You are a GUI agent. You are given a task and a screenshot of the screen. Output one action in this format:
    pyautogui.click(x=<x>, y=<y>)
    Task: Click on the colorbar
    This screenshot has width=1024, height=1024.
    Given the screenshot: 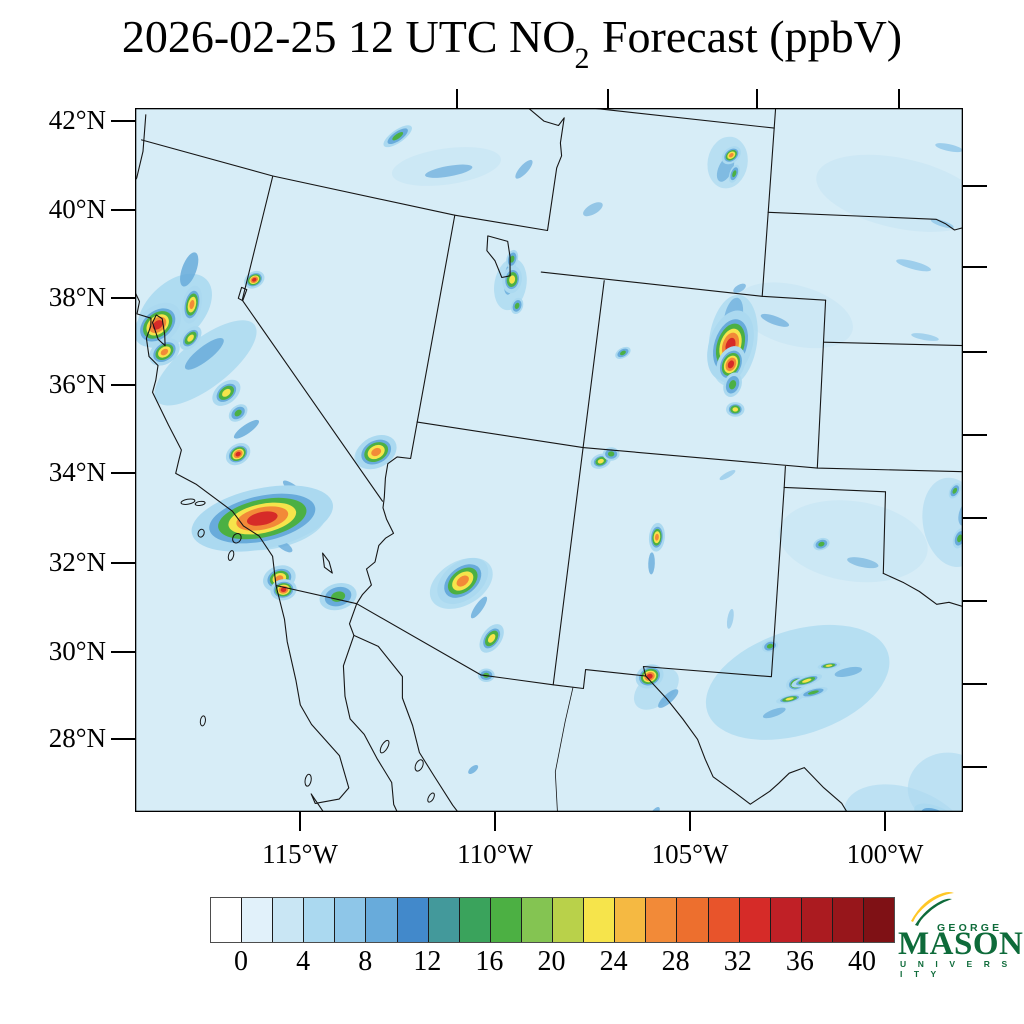 What is the action you would take?
    pyautogui.click(x=552, y=920)
    